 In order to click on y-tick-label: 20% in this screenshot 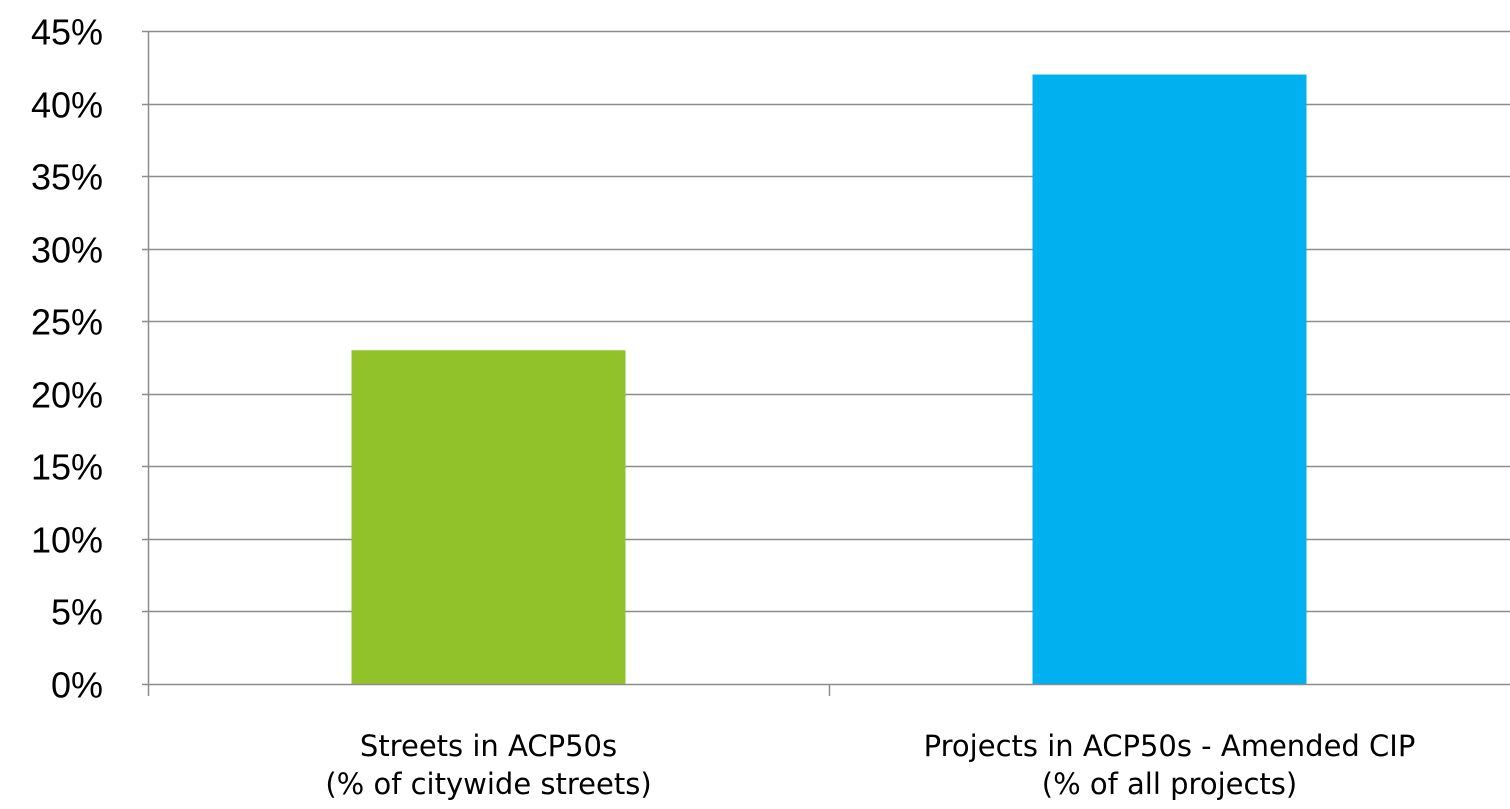, I will do `click(67, 395)`.